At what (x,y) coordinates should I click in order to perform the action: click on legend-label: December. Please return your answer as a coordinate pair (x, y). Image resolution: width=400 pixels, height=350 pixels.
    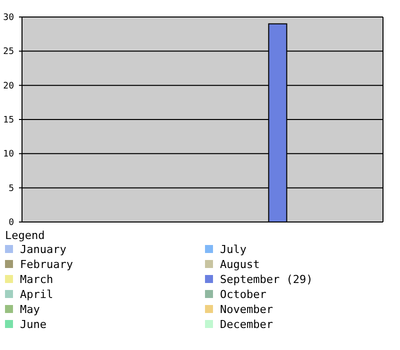
    Looking at the image, I should click on (247, 324).